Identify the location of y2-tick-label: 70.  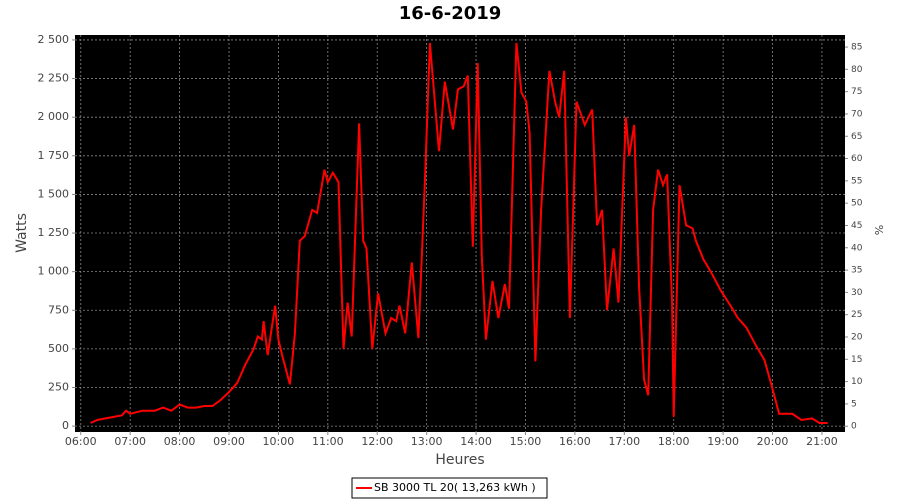
(857, 114).